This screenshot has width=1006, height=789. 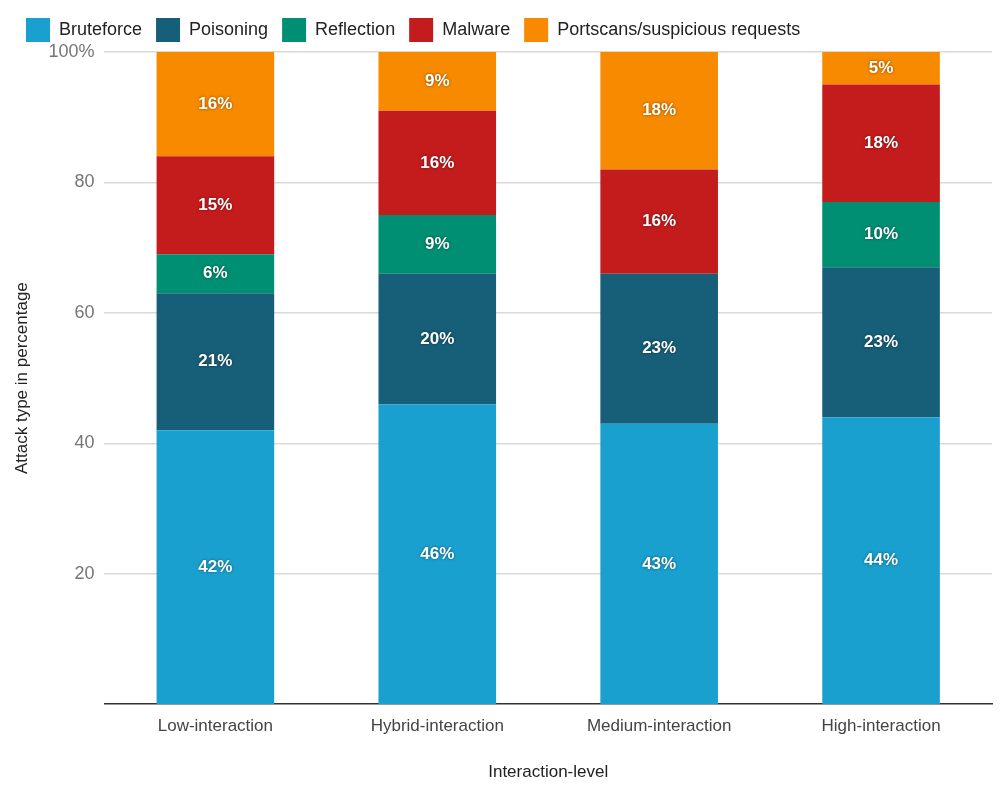 What do you see at coordinates (101, 28) in the screenshot?
I see `legend-label: Bruteforce` at bounding box center [101, 28].